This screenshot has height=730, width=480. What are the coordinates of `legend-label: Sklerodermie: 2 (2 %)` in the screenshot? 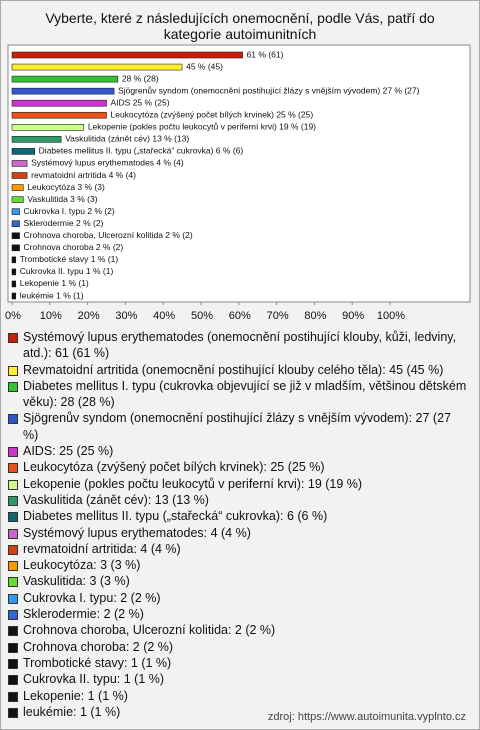 It's located at (83, 614).